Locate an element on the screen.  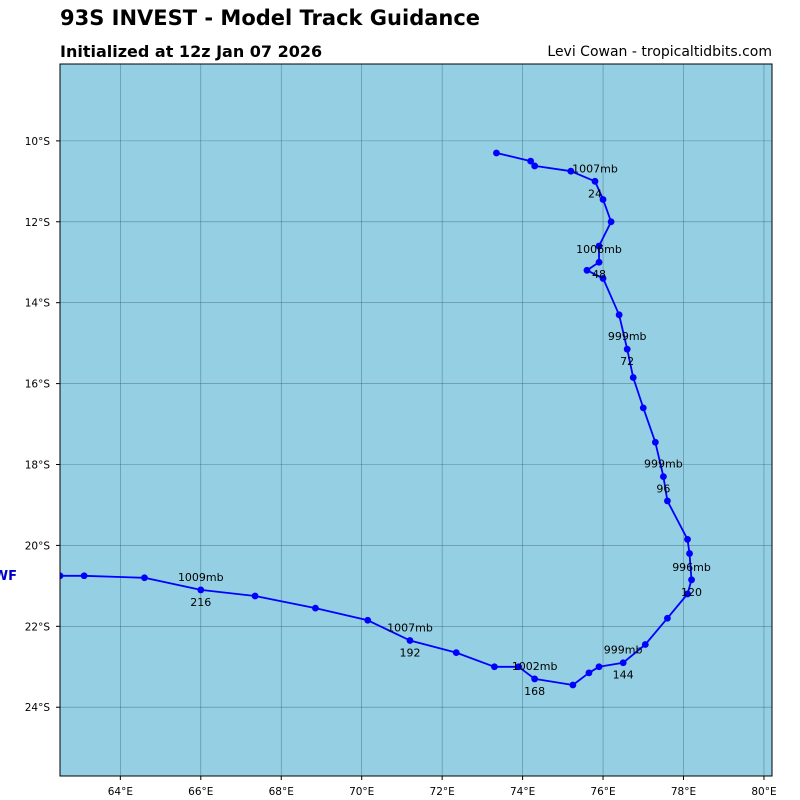
x-tick-label: 76°E is located at coordinates (602, 792).